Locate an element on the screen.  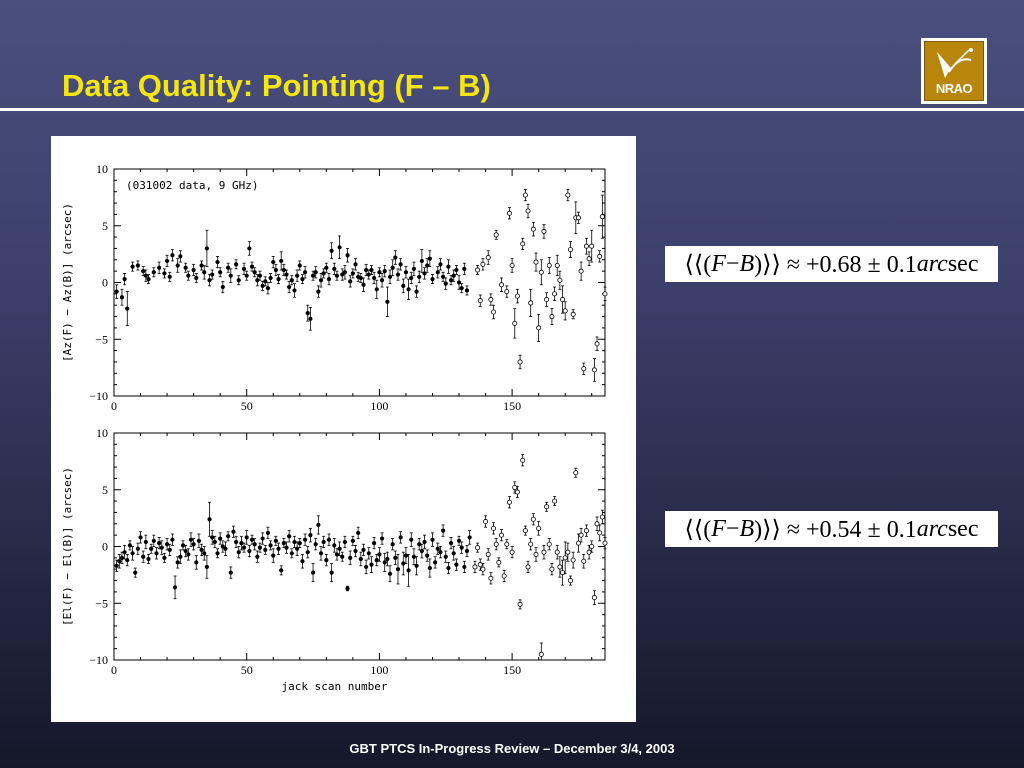
formula-sec: sec is located at coordinates (963, 263).